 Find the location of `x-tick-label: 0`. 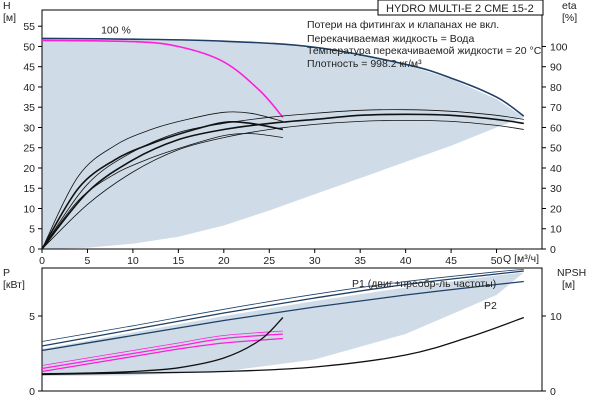

x-tick-label: 0 is located at coordinates (42, 261).